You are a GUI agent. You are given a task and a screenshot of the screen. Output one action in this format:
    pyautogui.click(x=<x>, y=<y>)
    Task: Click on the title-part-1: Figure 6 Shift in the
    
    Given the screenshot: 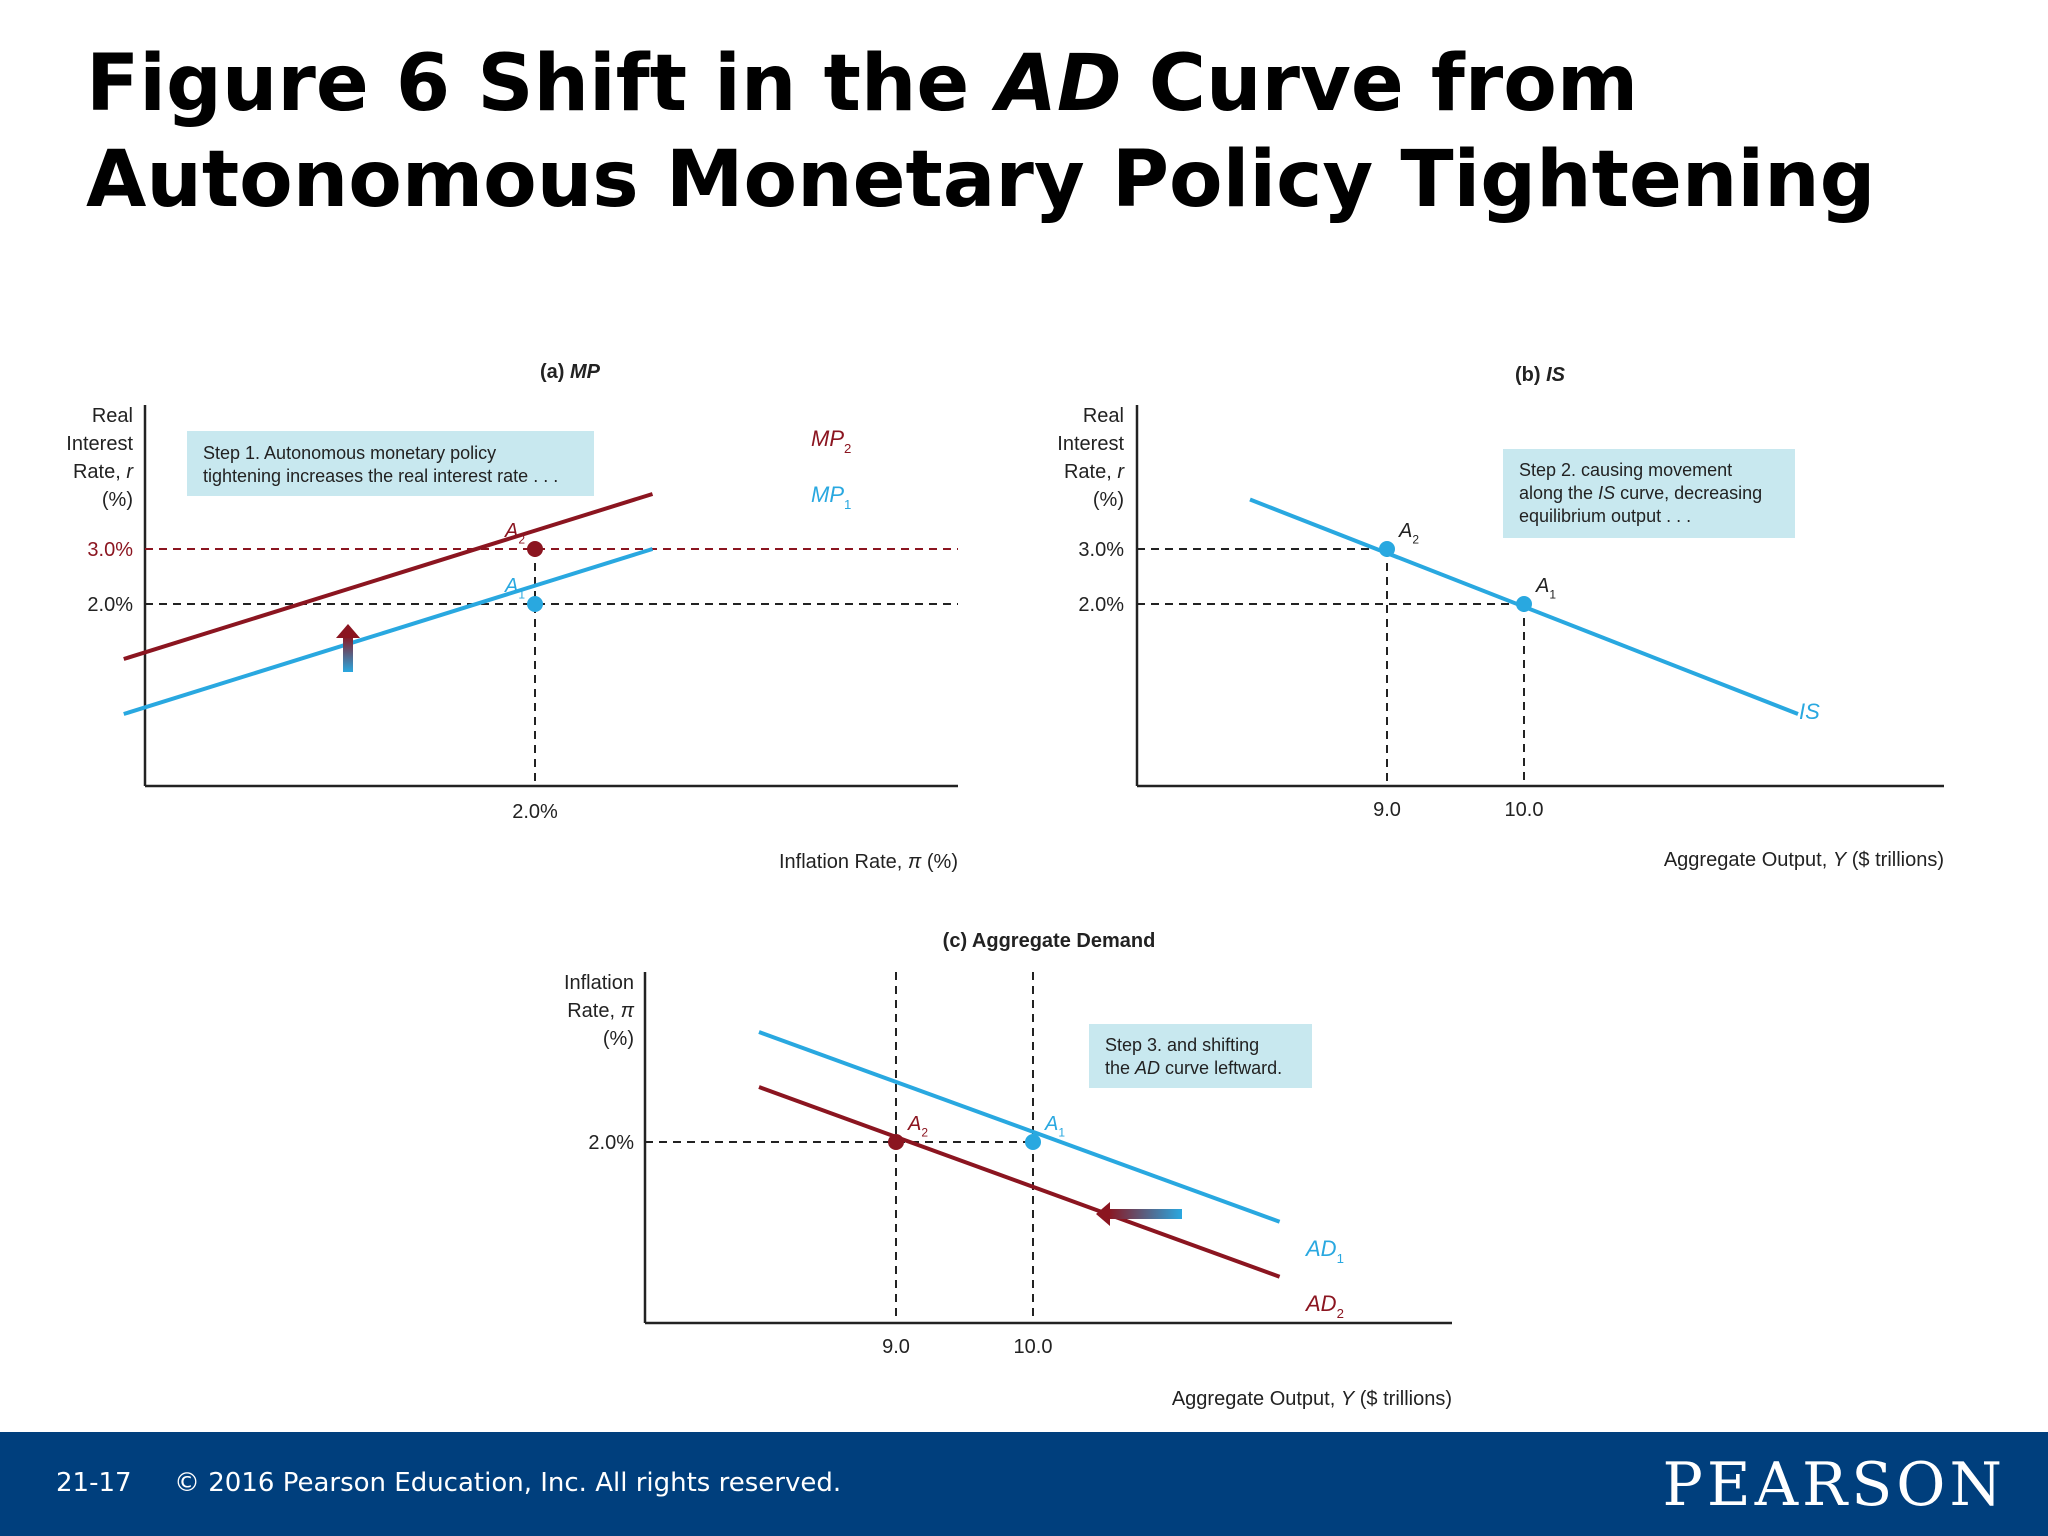 What is the action you would take?
    pyautogui.click(x=541, y=84)
    